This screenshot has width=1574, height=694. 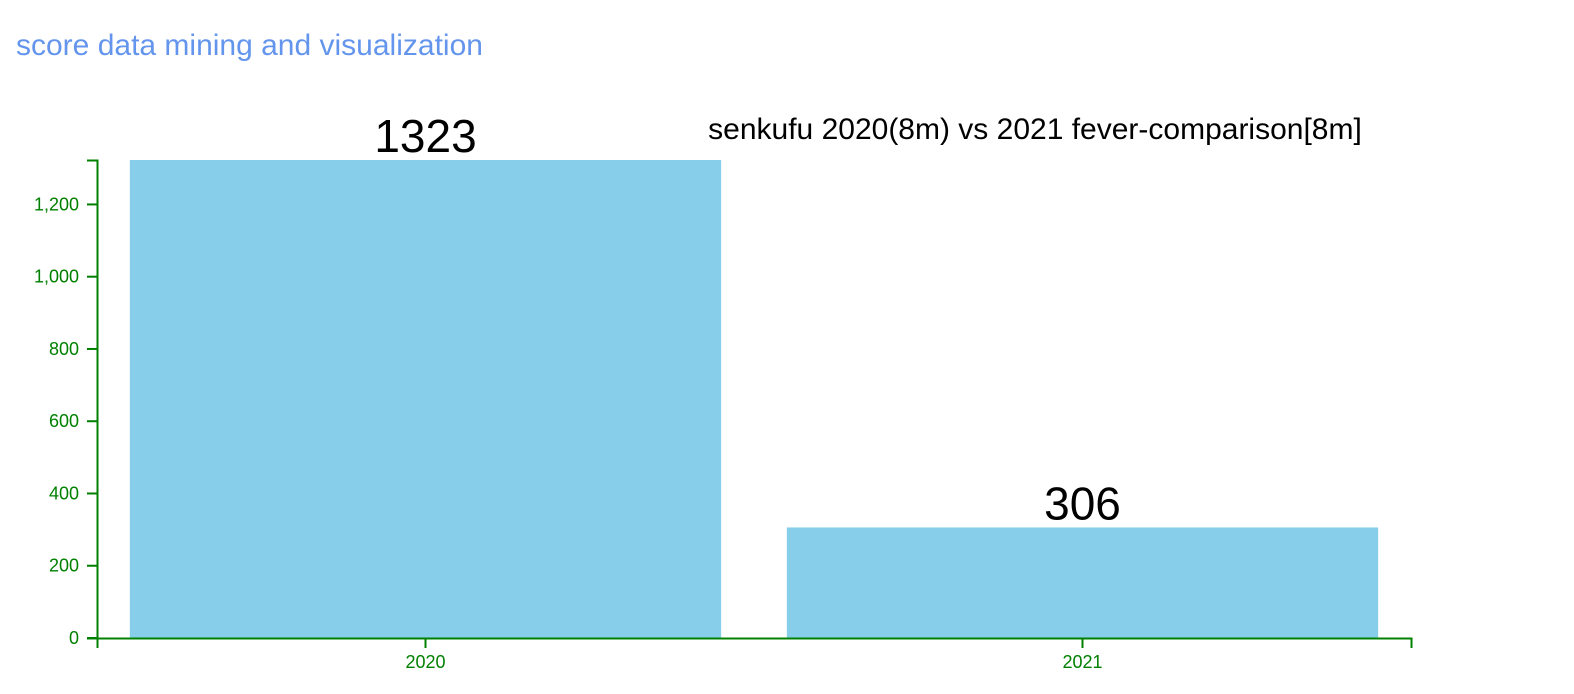 What do you see at coordinates (66, 403) in the screenshot?
I see `y-axis: 0 200 400 600 800 1,000 1,200` at bounding box center [66, 403].